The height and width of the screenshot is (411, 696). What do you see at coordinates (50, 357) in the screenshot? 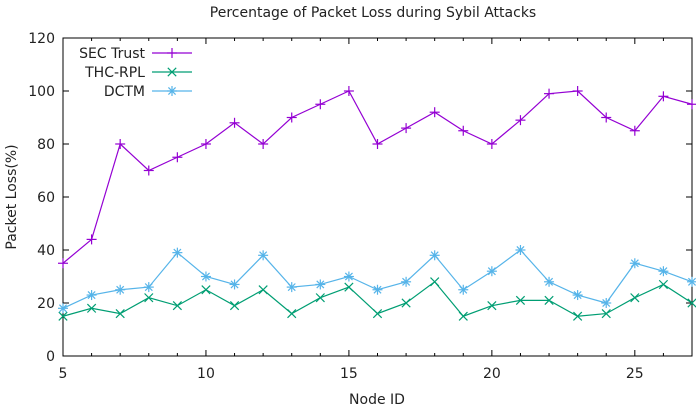
I see `y-tick-label: 0` at bounding box center [50, 357].